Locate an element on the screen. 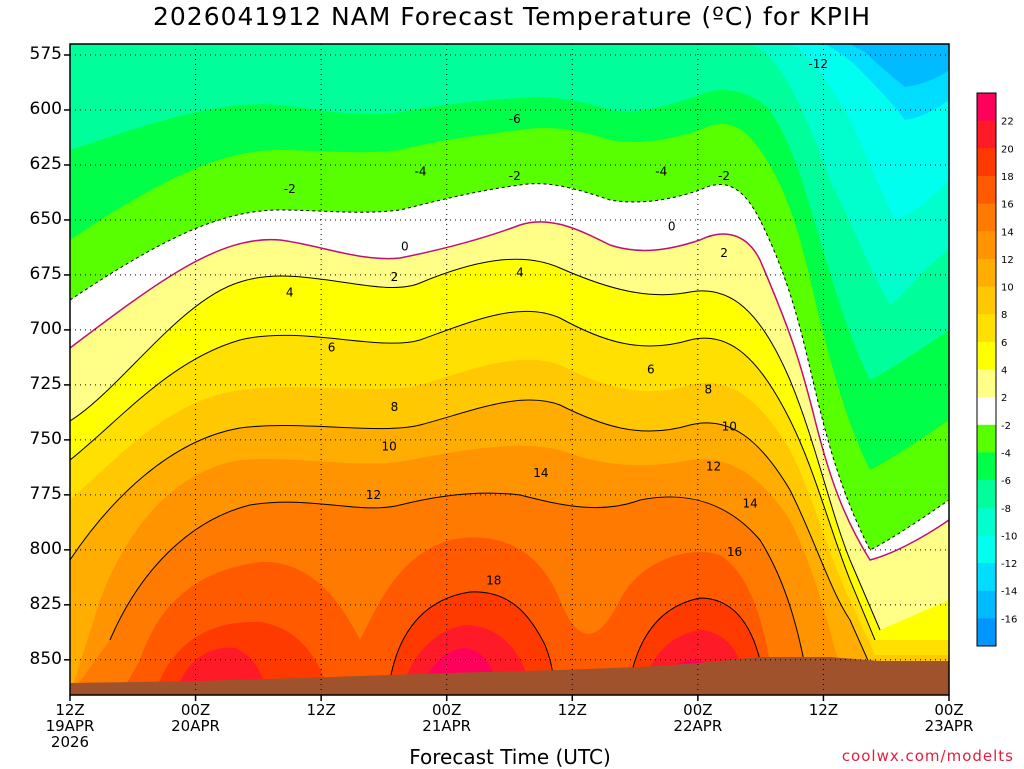 This screenshot has width=1024, height=769. isotherm-label: 18 is located at coordinates (493, 581).